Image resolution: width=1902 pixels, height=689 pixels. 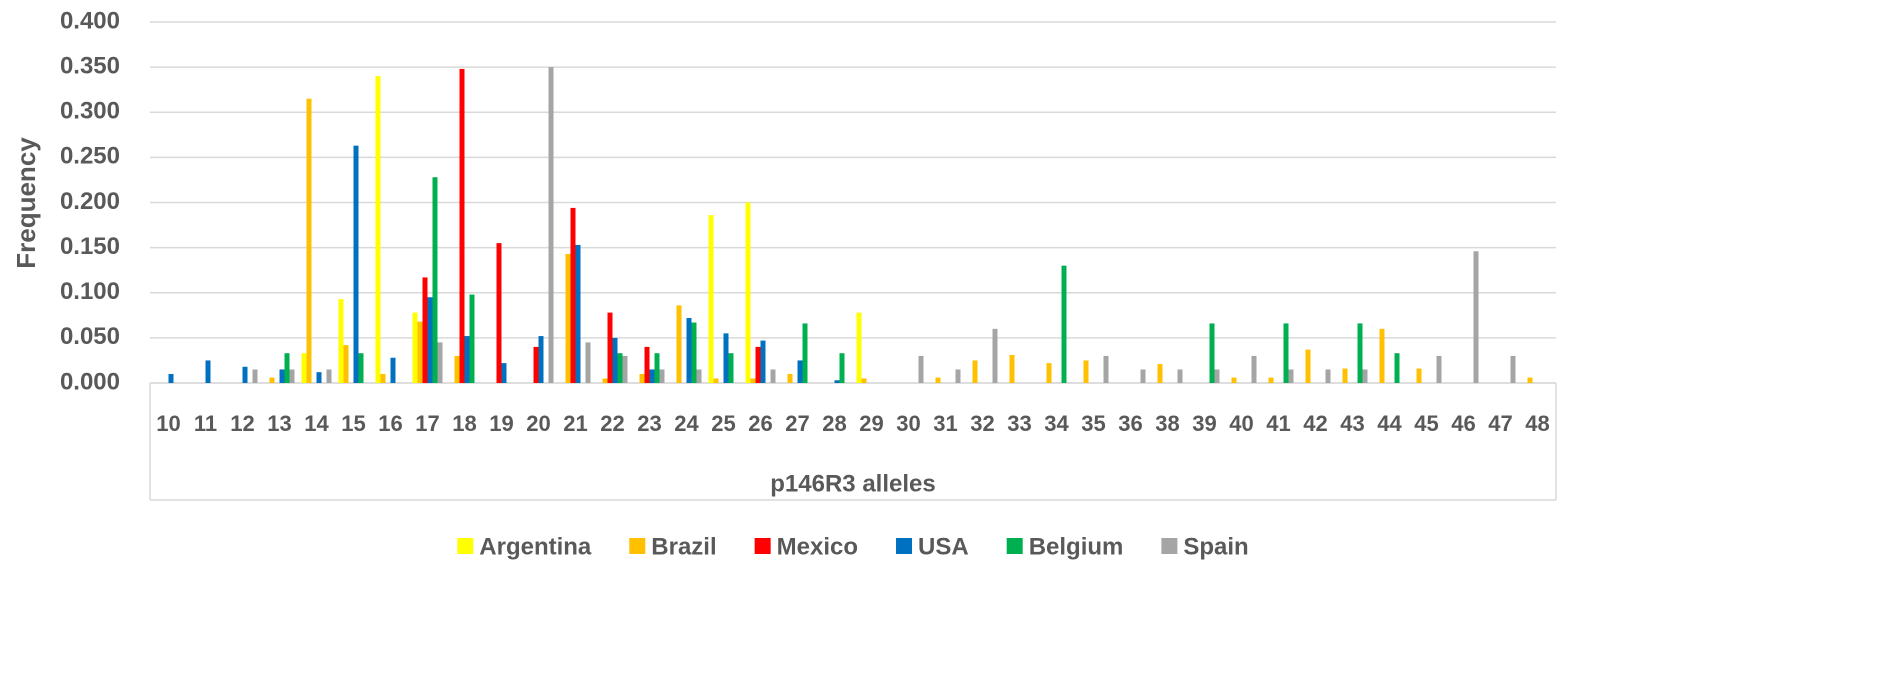 What do you see at coordinates (945, 423) in the screenshot?
I see `x-tick-label: 31` at bounding box center [945, 423].